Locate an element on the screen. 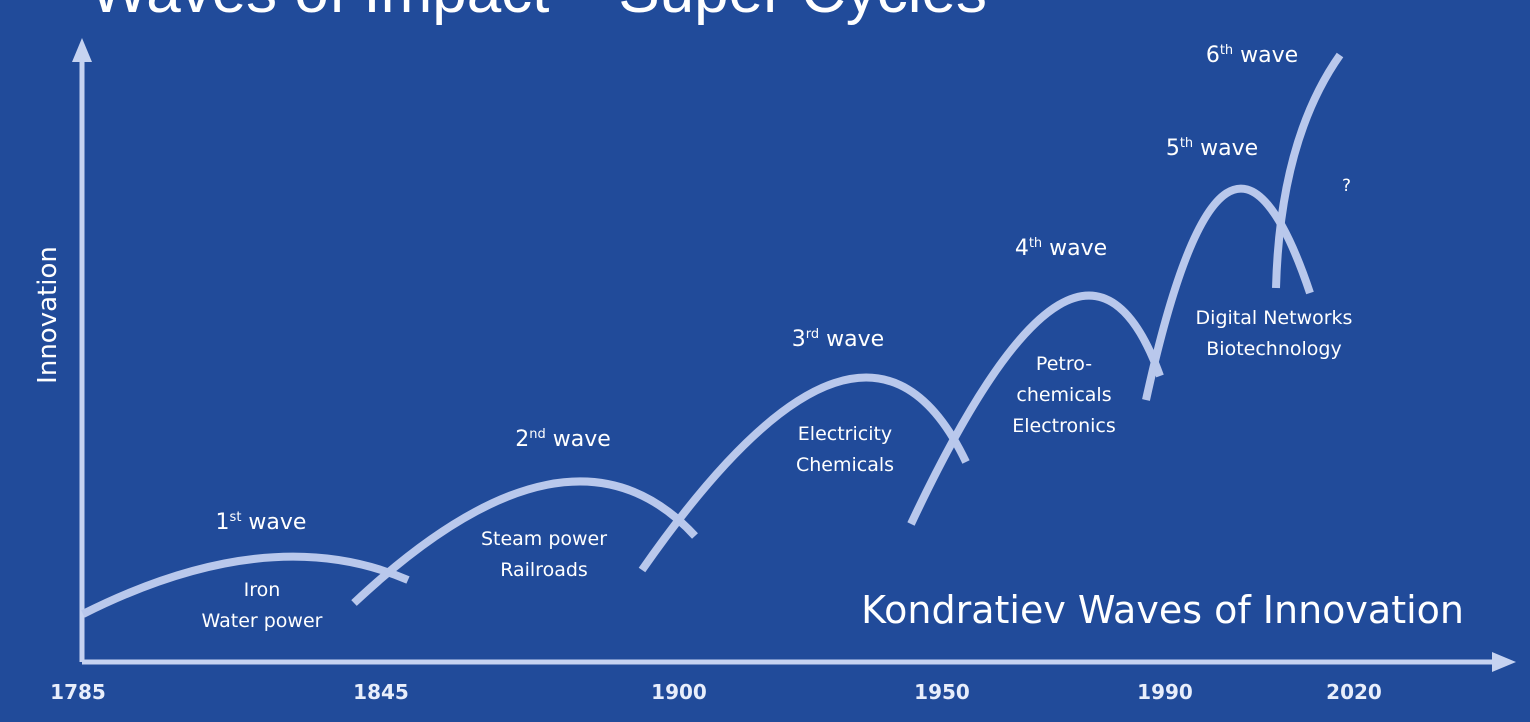 Image resolution: width=1530 pixels, height=722 pixels. wave-ordinal: 2 is located at coordinates (522, 439).